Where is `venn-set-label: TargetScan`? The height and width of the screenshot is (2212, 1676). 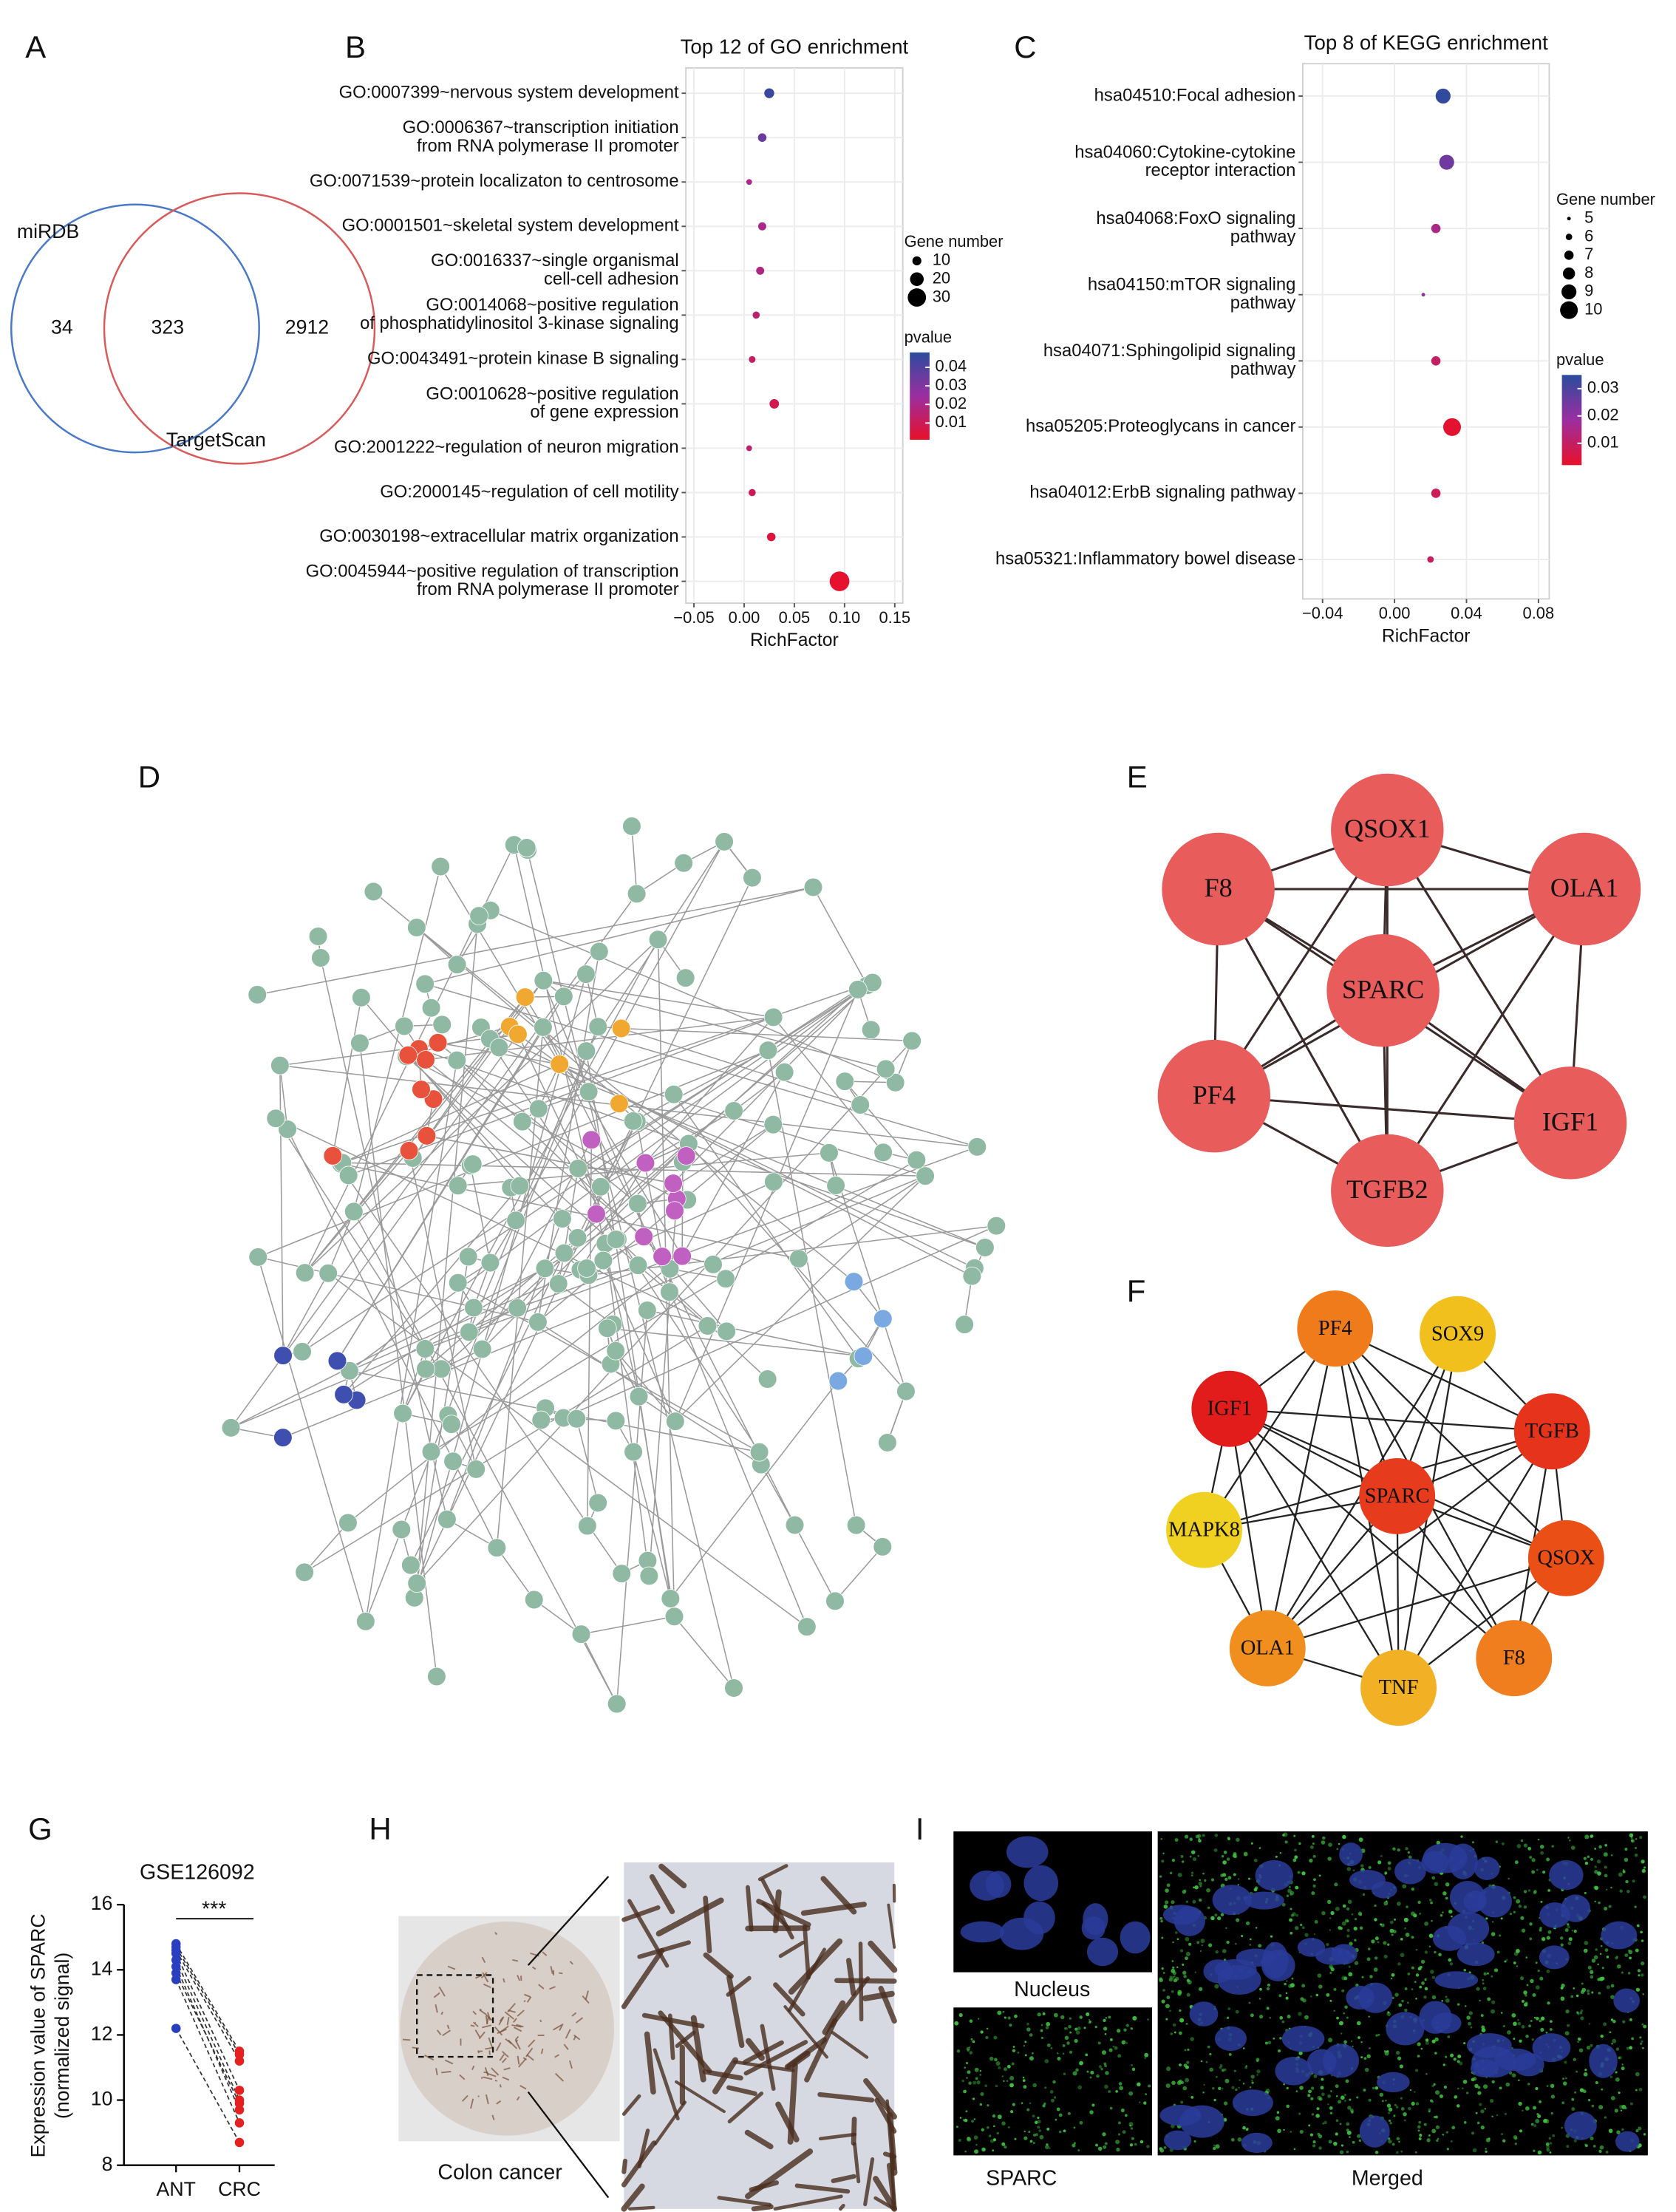 venn-set-label: TargetScan is located at coordinates (216, 440).